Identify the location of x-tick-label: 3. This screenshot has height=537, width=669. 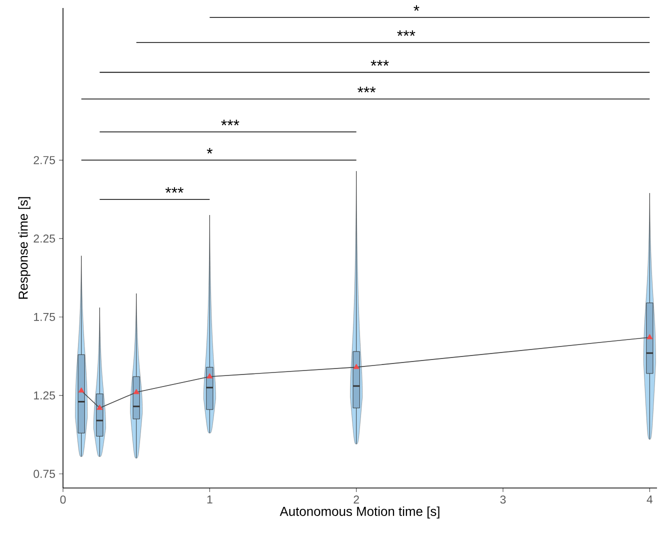
(503, 500).